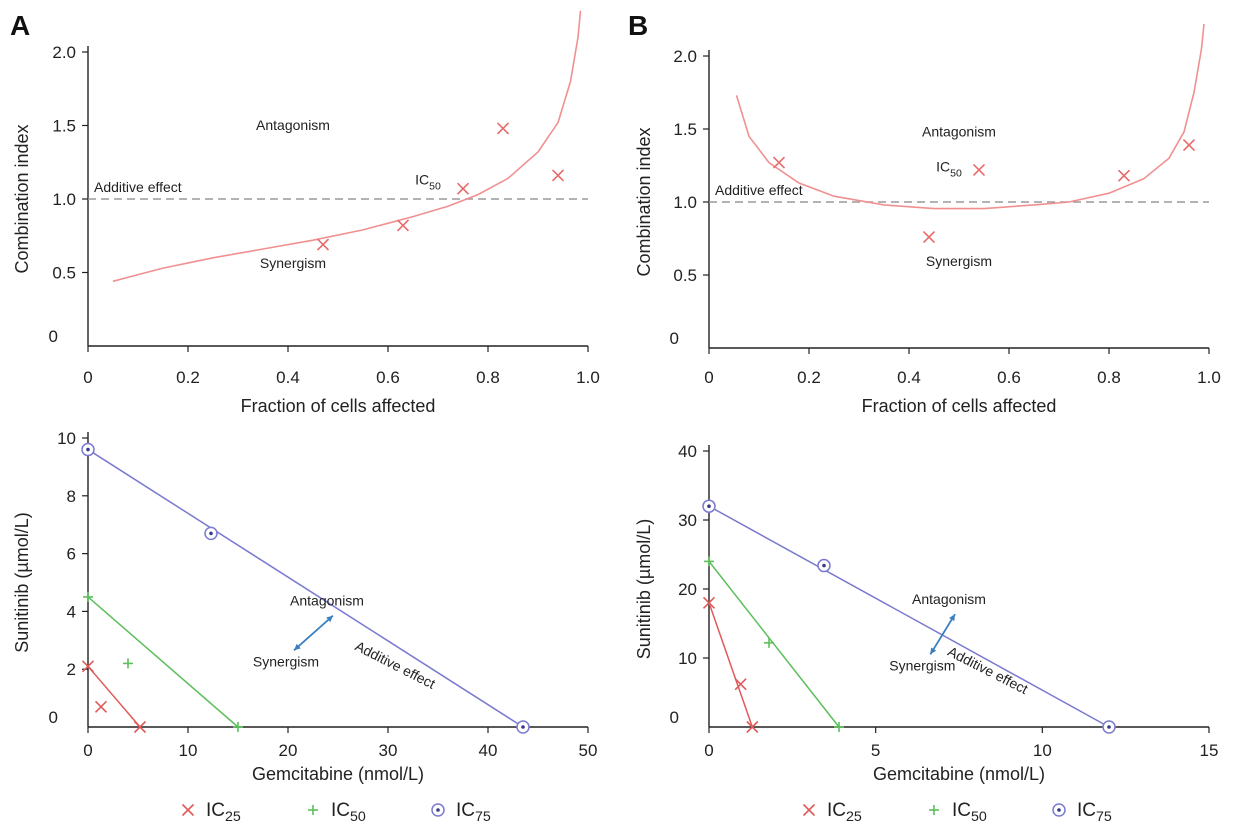 Image resolution: width=1236 pixels, height=832 pixels. What do you see at coordinates (340, 810) in the screenshot?
I see `legend-label-ic50-base: IC` at bounding box center [340, 810].